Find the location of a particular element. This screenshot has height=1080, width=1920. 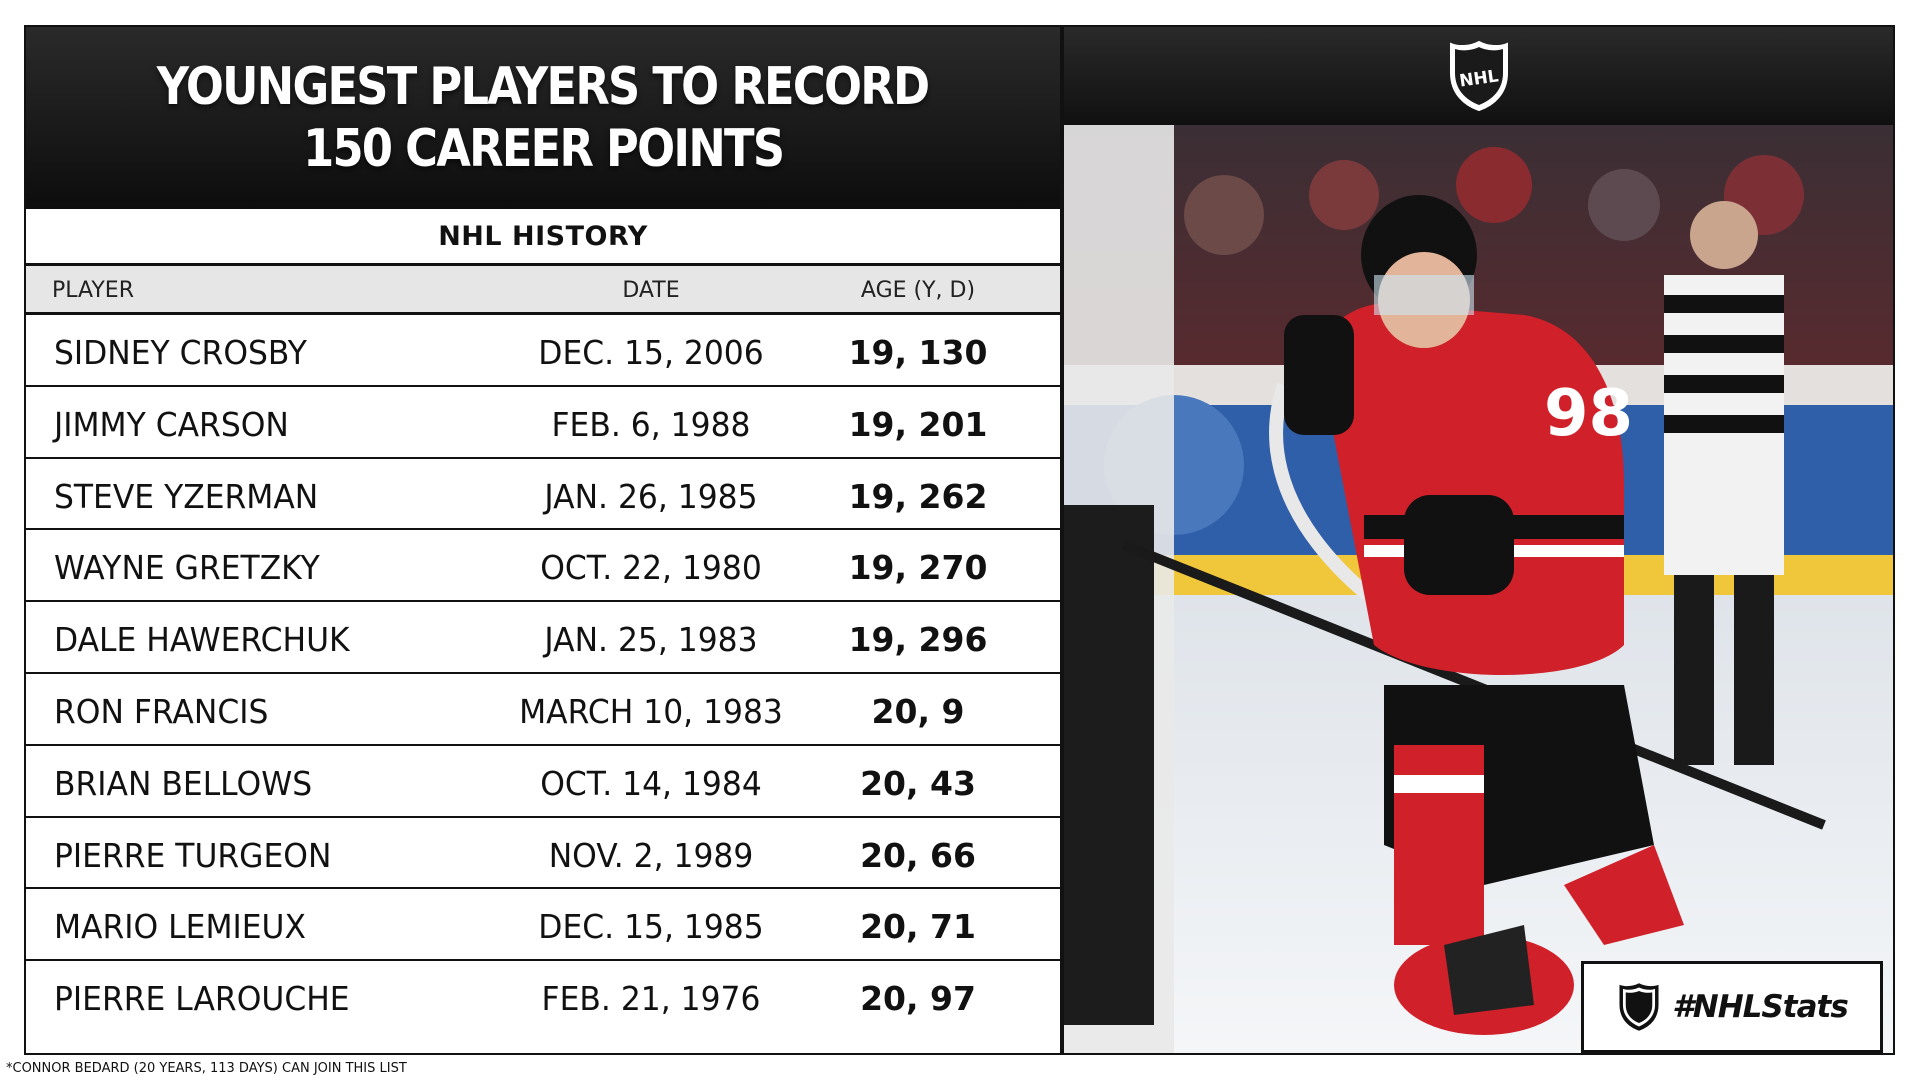

record-date: MARCH 10, 1983 is located at coordinates (651, 711).